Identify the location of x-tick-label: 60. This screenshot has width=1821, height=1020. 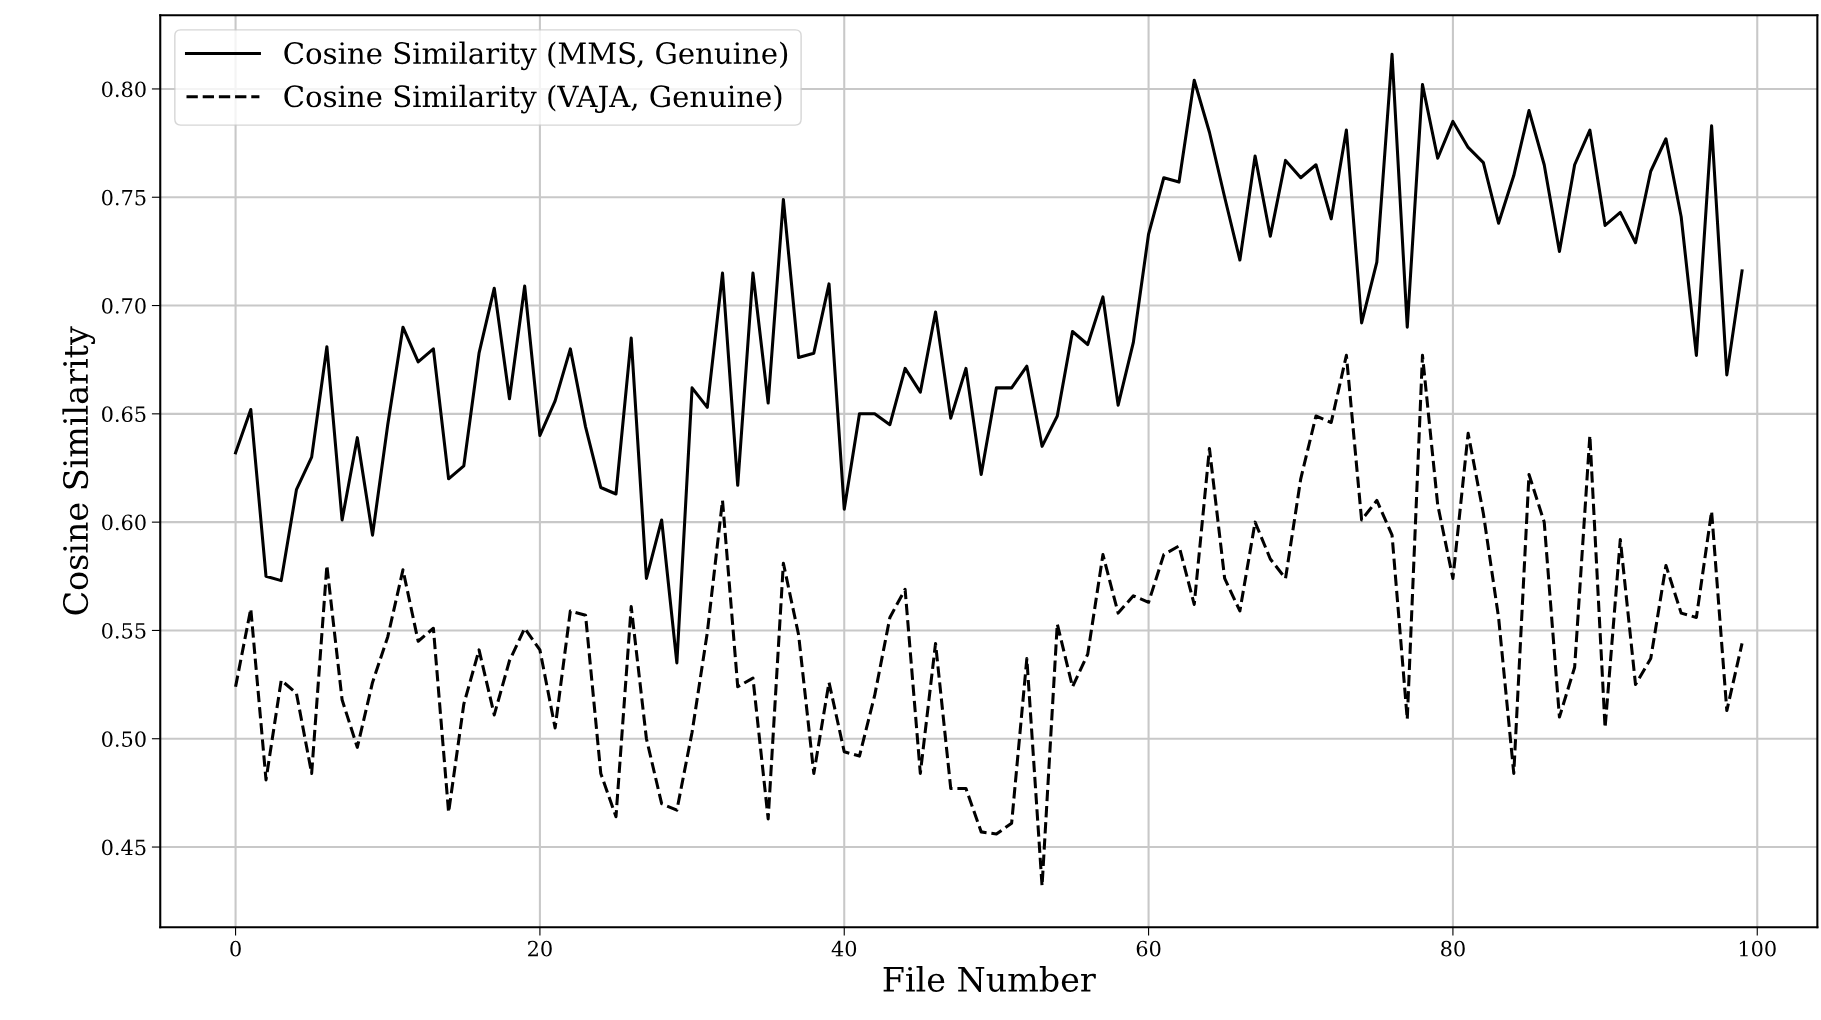
(1148, 948).